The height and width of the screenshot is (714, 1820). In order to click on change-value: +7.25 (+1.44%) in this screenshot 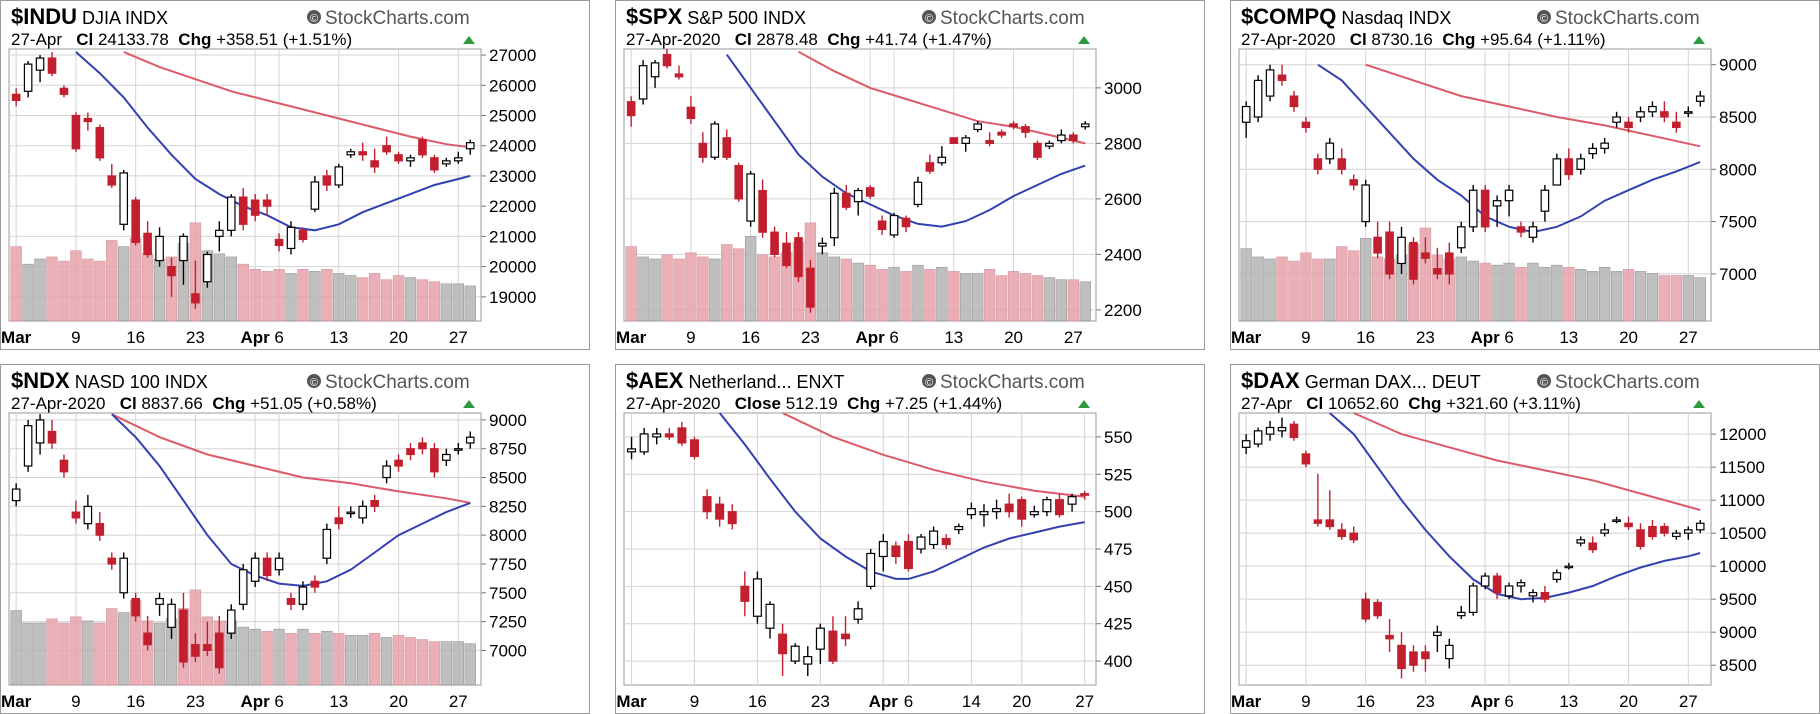, I will do `click(943, 403)`.